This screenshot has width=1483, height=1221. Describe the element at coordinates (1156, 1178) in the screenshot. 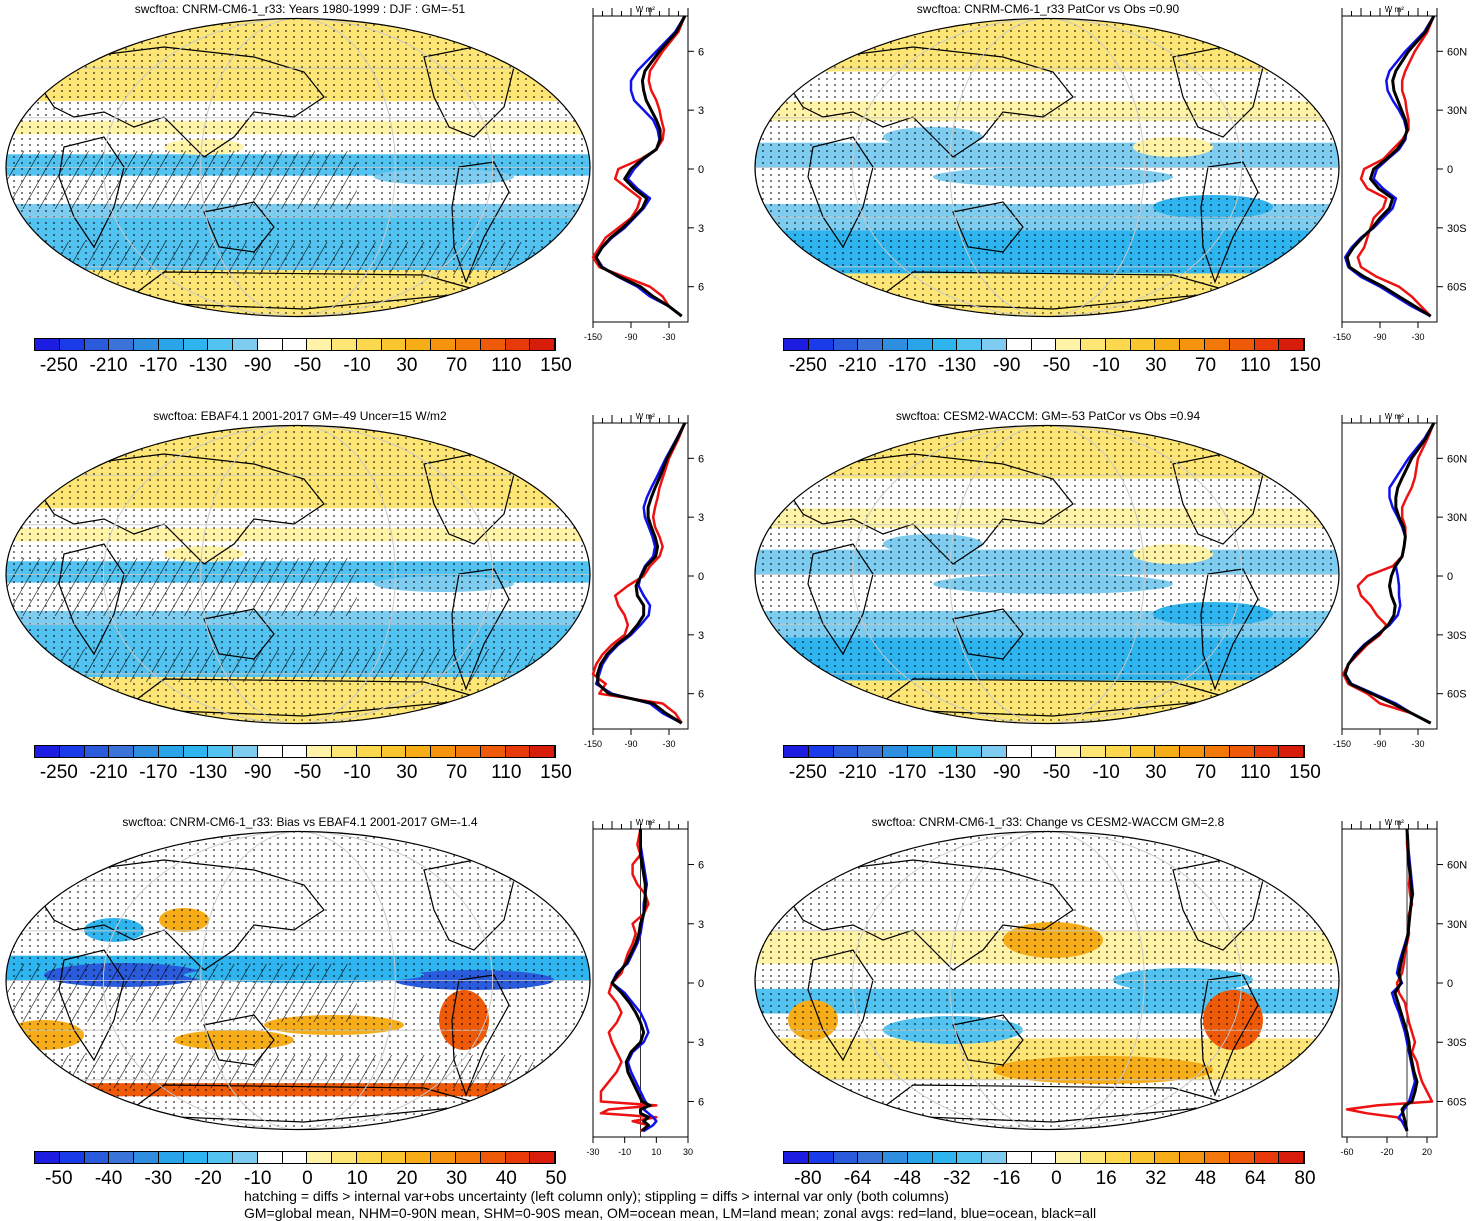

I see `colorbar-tick-label: 32` at that location.